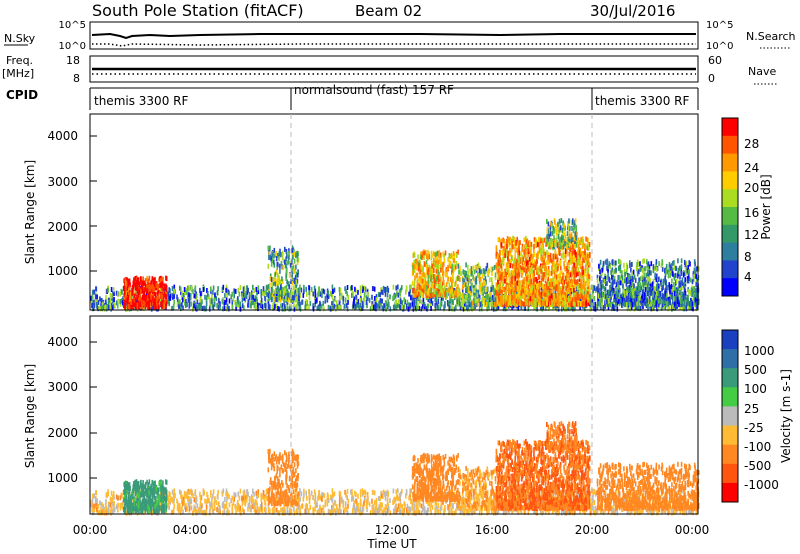  I want to click on freq-tick-top: 18, so click(73, 60).